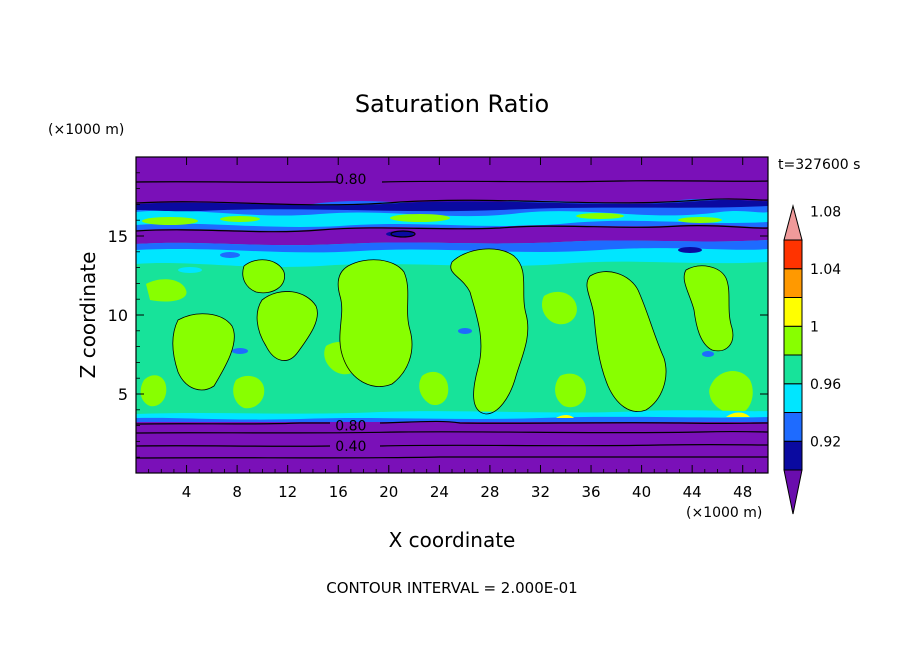 This screenshot has height=654, width=904. What do you see at coordinates (439, 492) in the screenshot?
I see `x-tick-label: 24` at bounding box center [439, 492].